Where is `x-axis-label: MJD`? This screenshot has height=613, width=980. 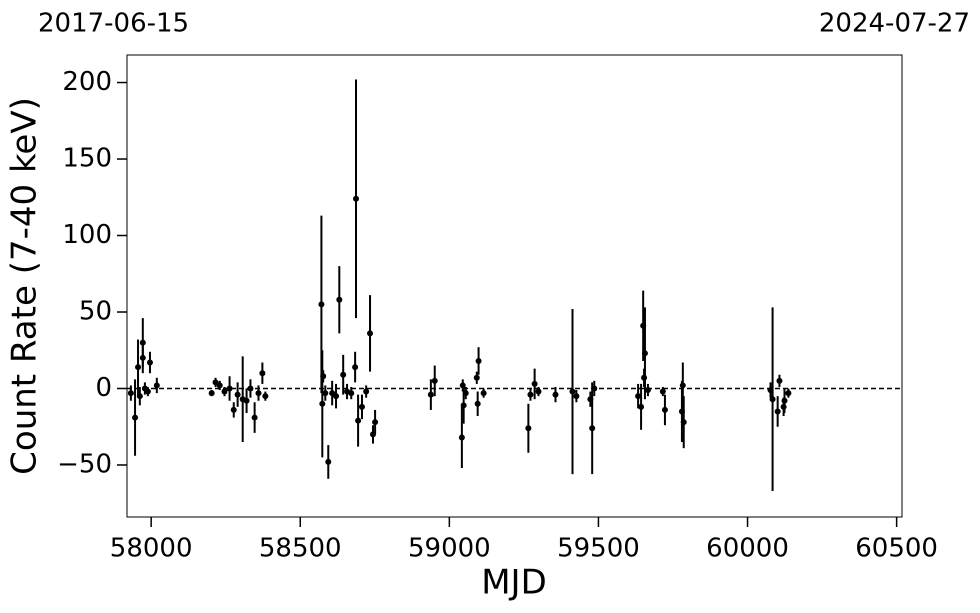
x-axis-label: MJD is located at coordinates (514, 583).